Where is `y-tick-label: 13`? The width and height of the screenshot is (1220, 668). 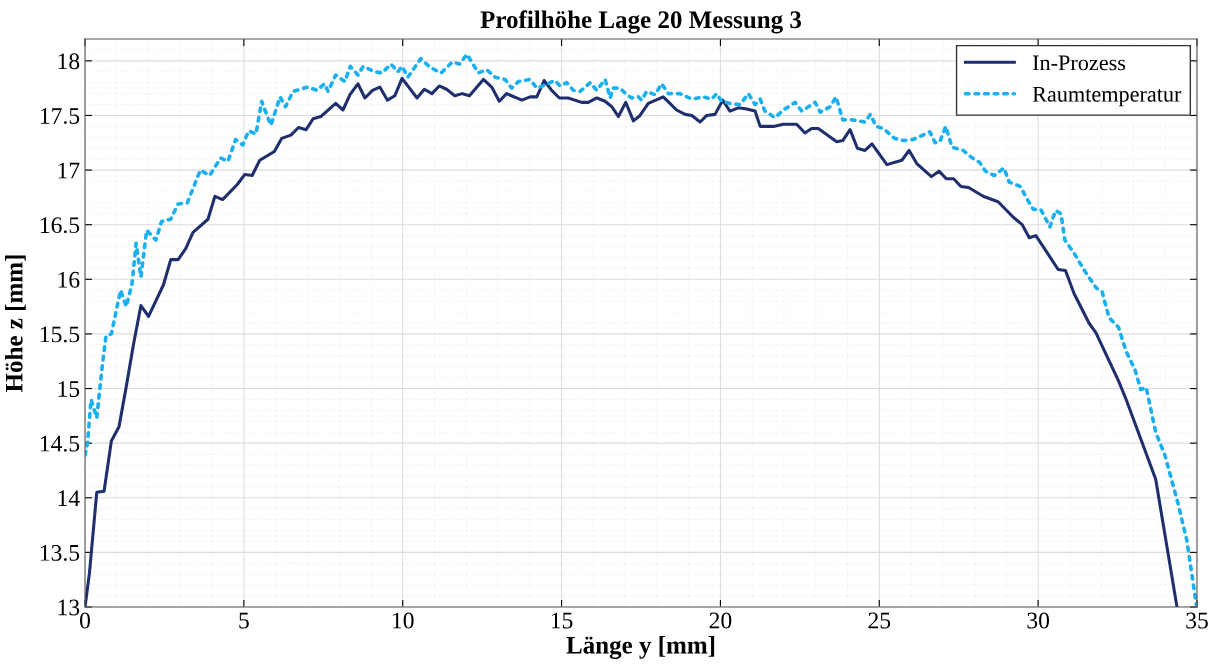
y-tick-label: 13 is located at coordinates (69, 607).